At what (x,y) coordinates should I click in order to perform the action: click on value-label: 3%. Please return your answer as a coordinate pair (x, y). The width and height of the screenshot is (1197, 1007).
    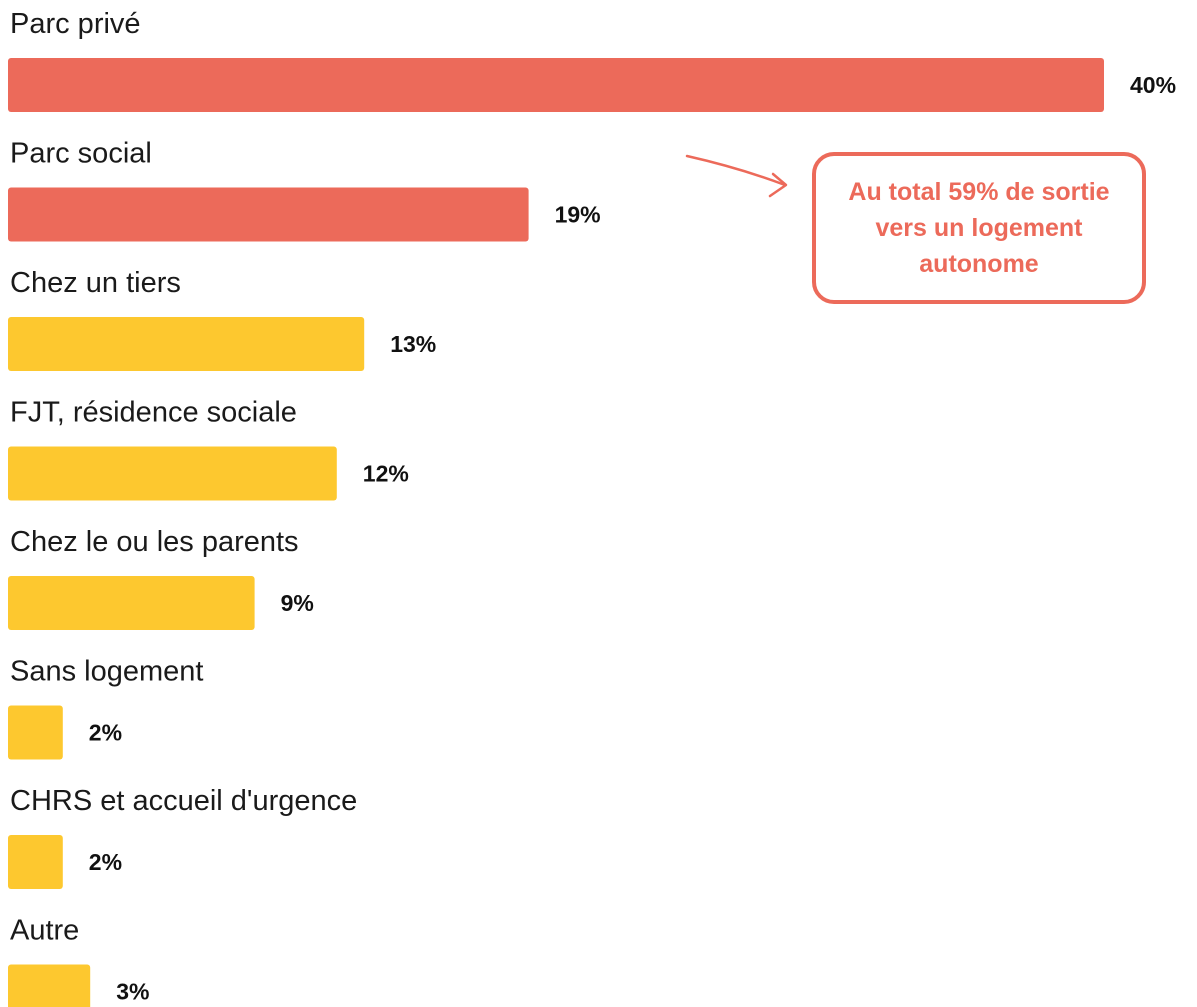
    Looking at the image, I should click on (132, 992).